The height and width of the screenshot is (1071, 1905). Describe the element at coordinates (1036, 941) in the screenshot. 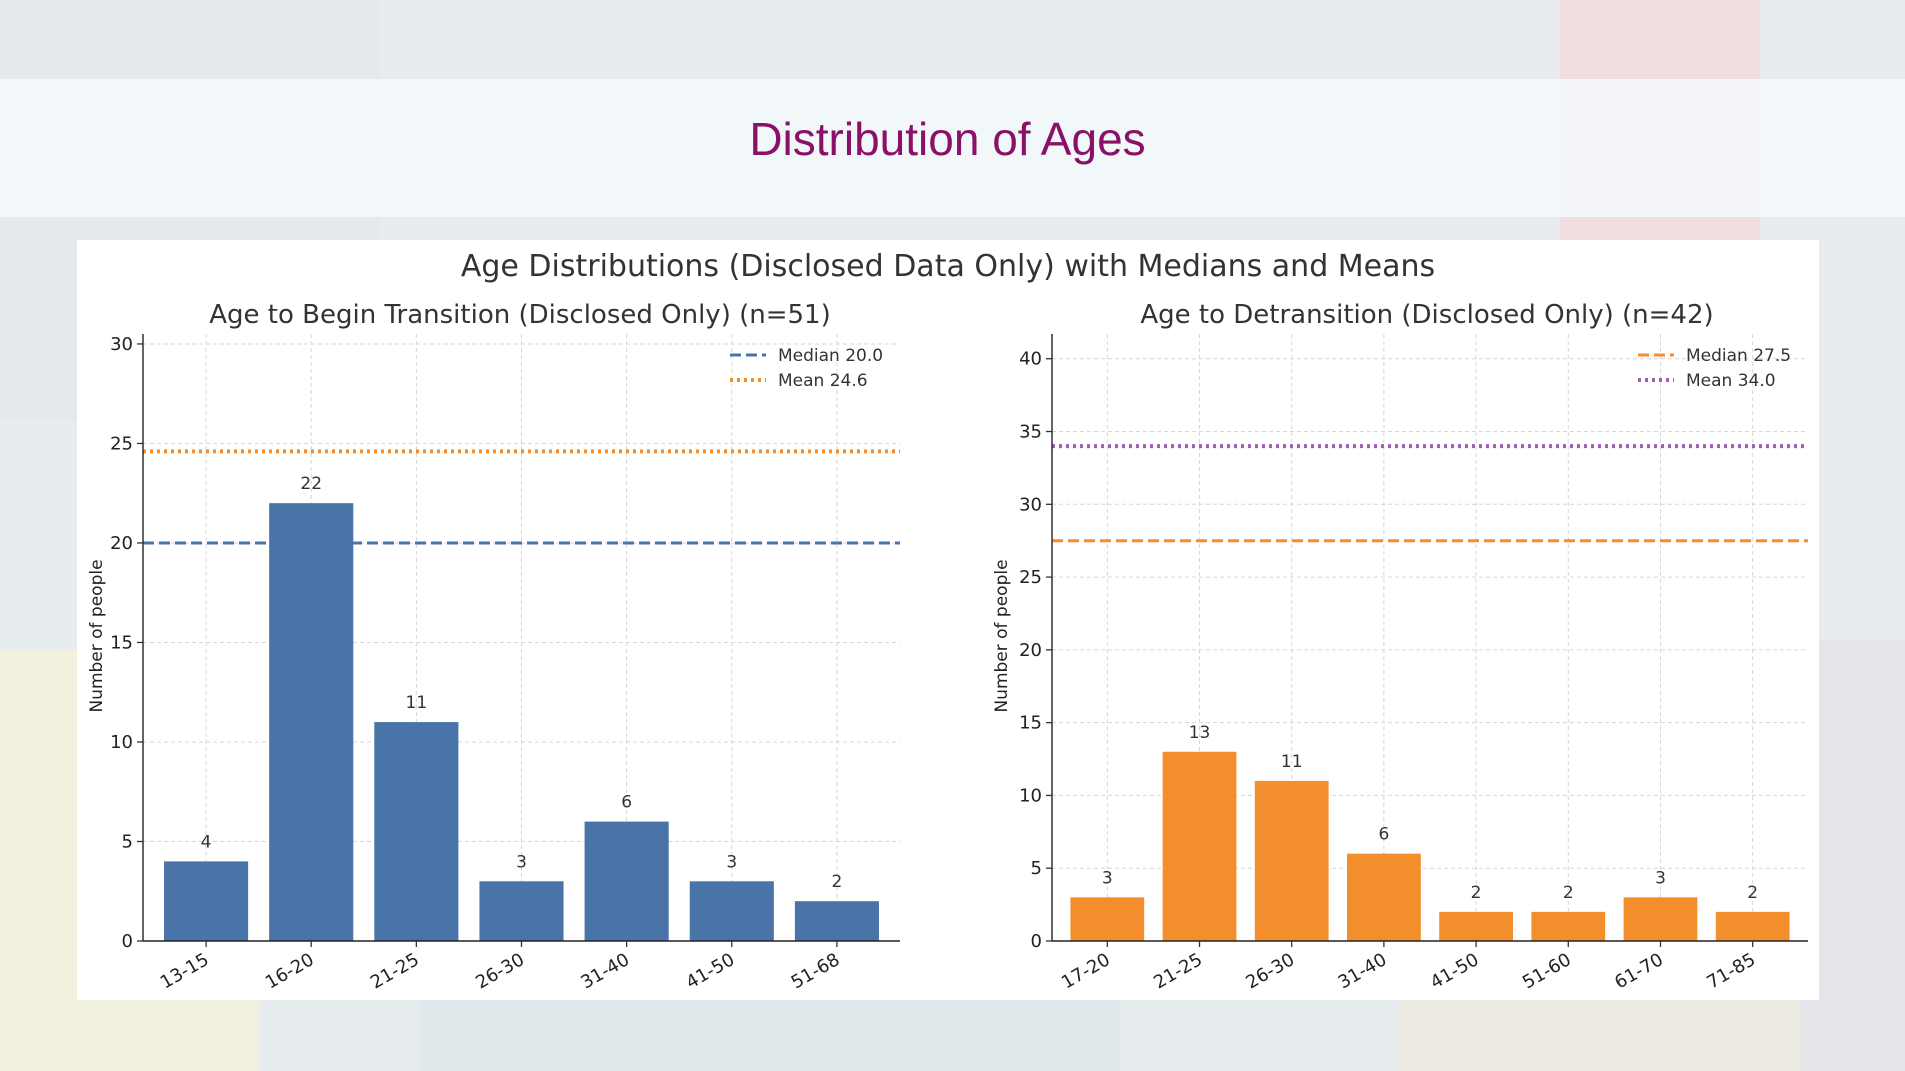

I see `detransition-y-tick-label: 0` at that location.